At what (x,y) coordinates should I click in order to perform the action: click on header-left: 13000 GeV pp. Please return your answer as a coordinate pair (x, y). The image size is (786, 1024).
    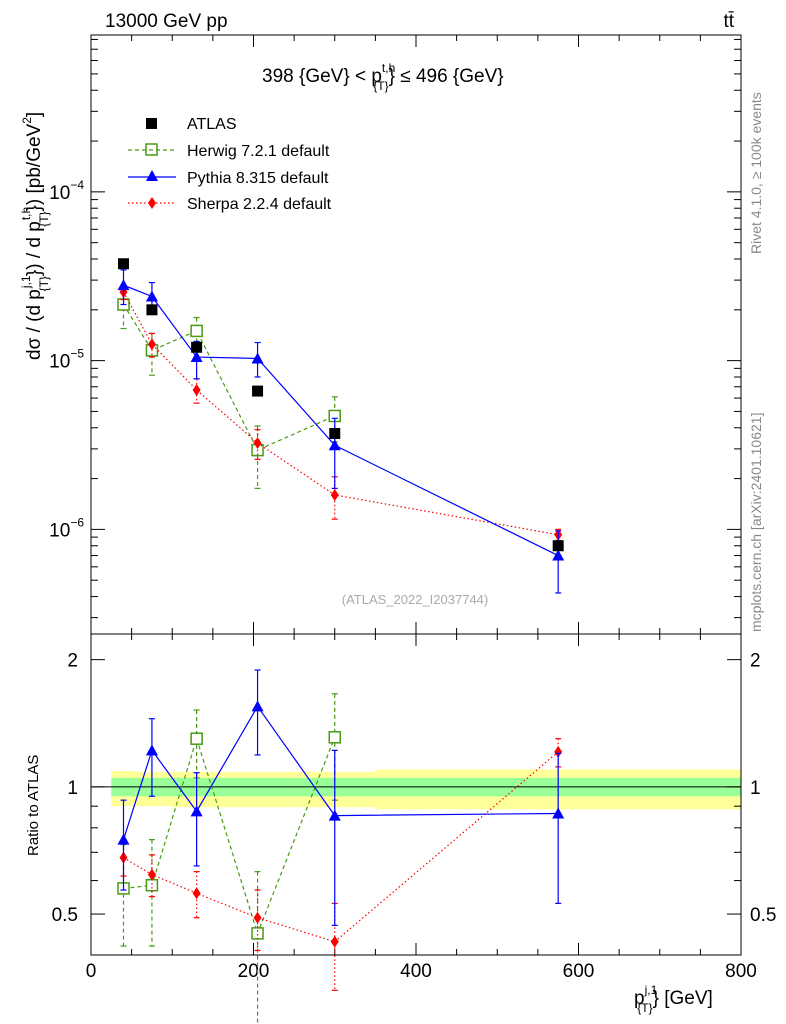
    Looking at the image, I should click on (166, 21).